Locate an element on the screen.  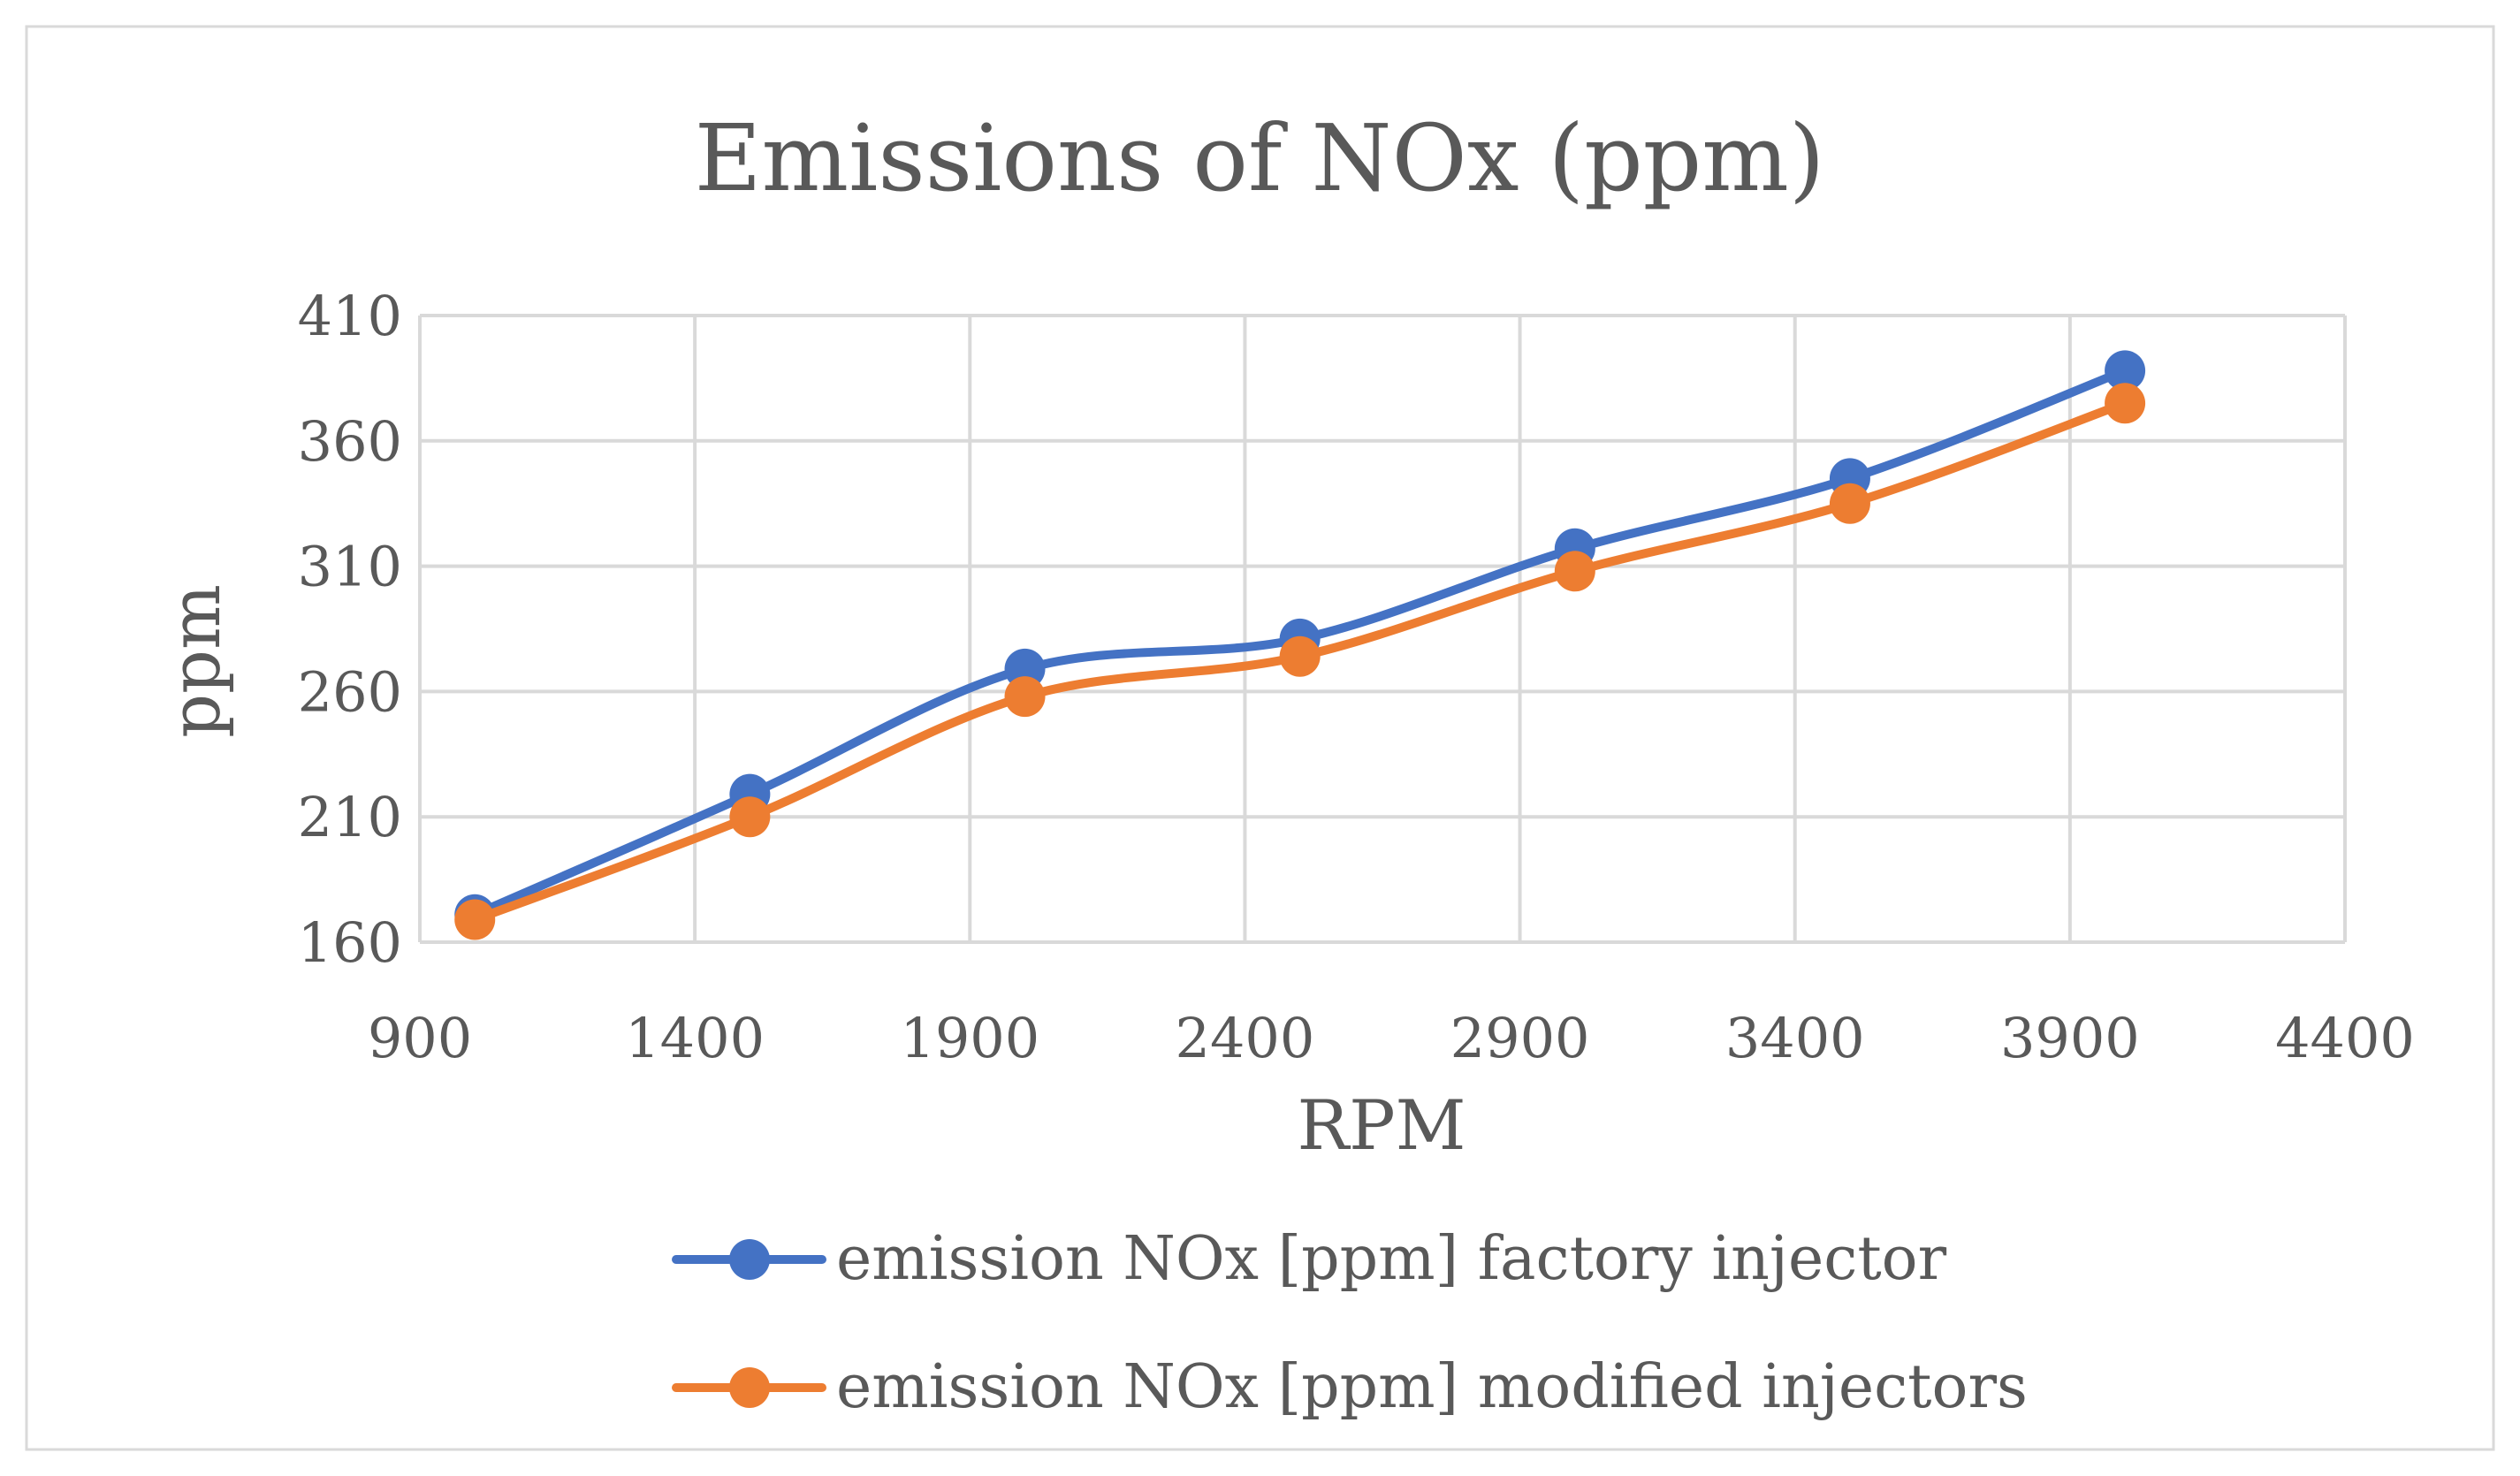
legend-marker-modified-injectors is located at coordinates (749, 1387).